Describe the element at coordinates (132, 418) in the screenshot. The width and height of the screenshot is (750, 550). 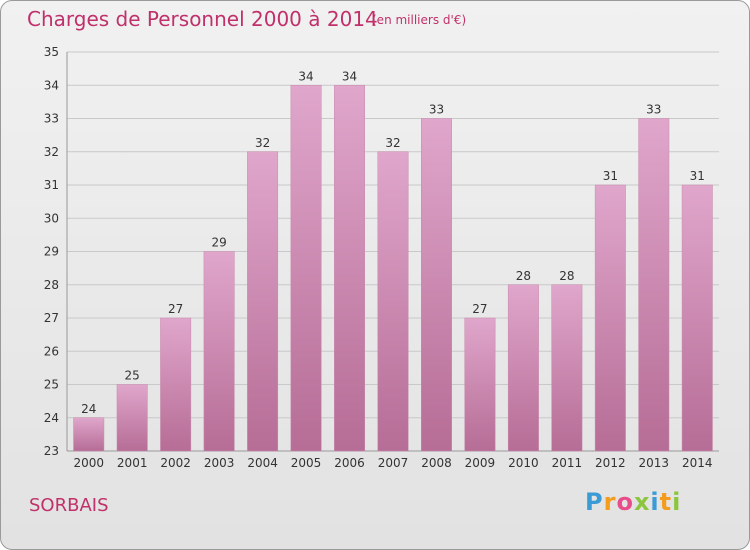
I see `bar-2001` at that location.